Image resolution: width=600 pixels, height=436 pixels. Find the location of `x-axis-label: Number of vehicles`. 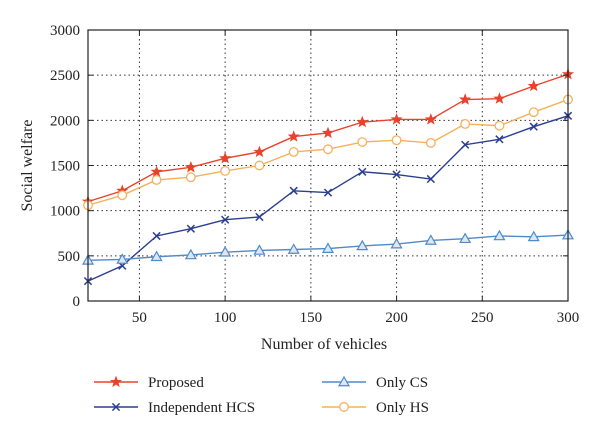

x-axis-label: Number of vehicles is located at coordinates (324, 344).